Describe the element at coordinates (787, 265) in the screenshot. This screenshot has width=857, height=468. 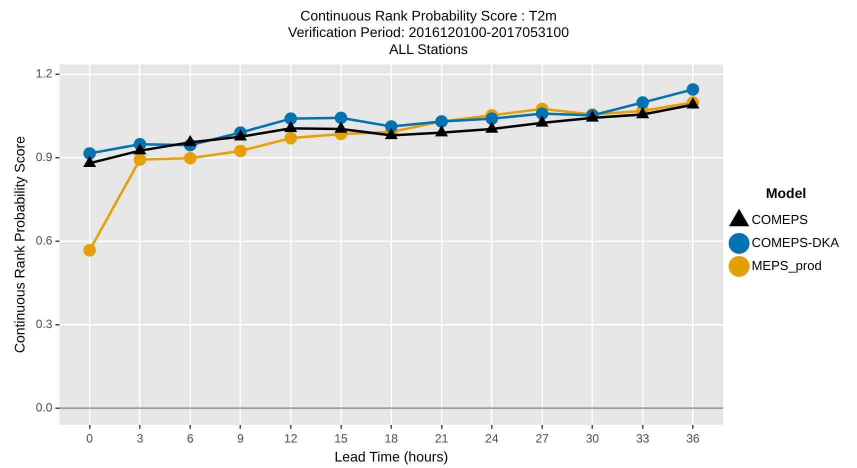
I see `legend-label: MEPS_prod` at that location.